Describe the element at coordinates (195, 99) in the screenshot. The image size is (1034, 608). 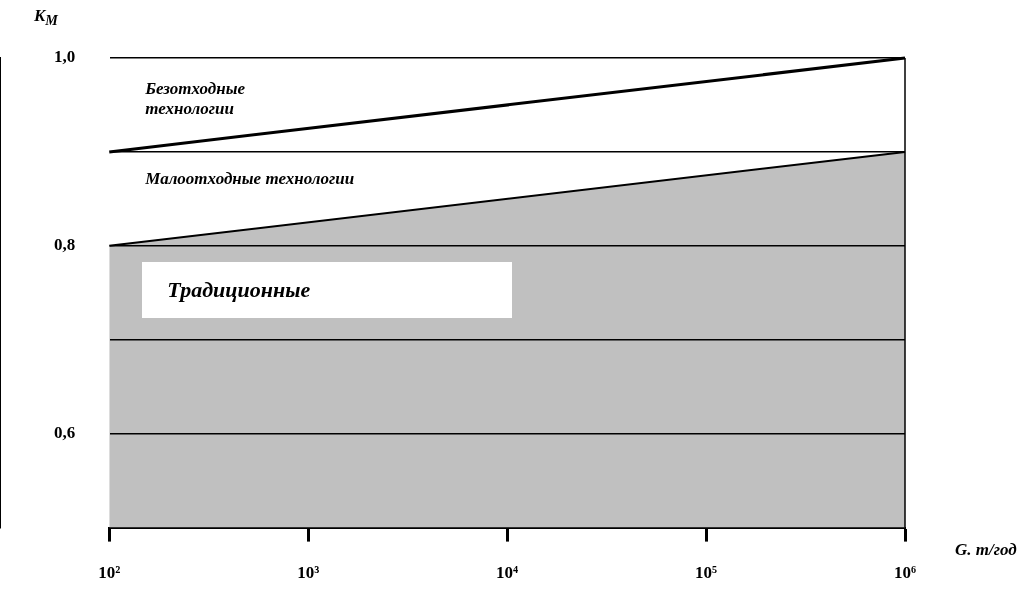
I see `annotation: Безотходные технологии` at that location.